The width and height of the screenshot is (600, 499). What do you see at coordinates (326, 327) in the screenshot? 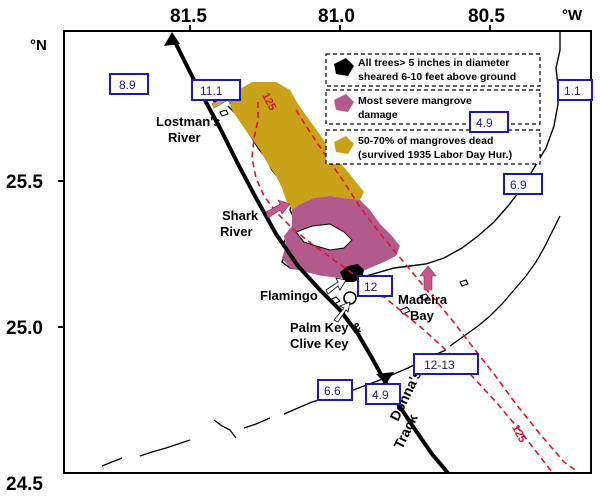
I see `label-palm-key-line1: Palm Key &` at bounding box center [326, 327].